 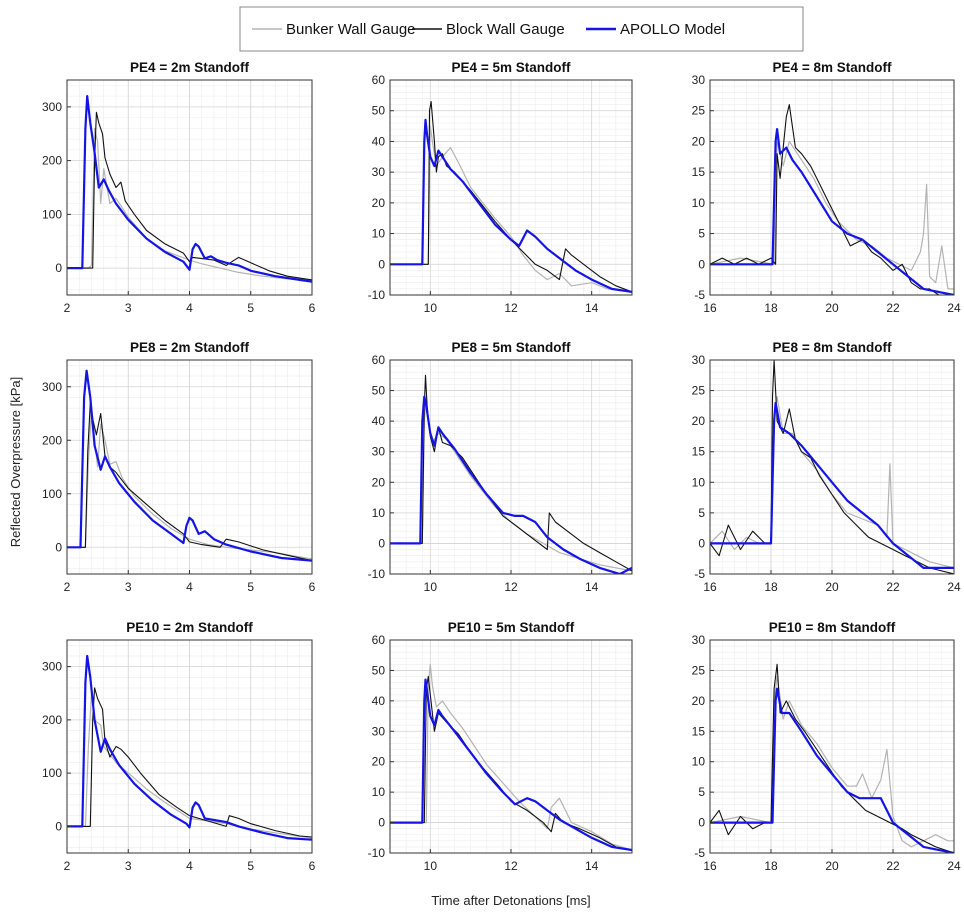 I want to click on legend-entry-bunker-wall-gauge: Bunker Wall Gauge, so click(x=351, y=29).